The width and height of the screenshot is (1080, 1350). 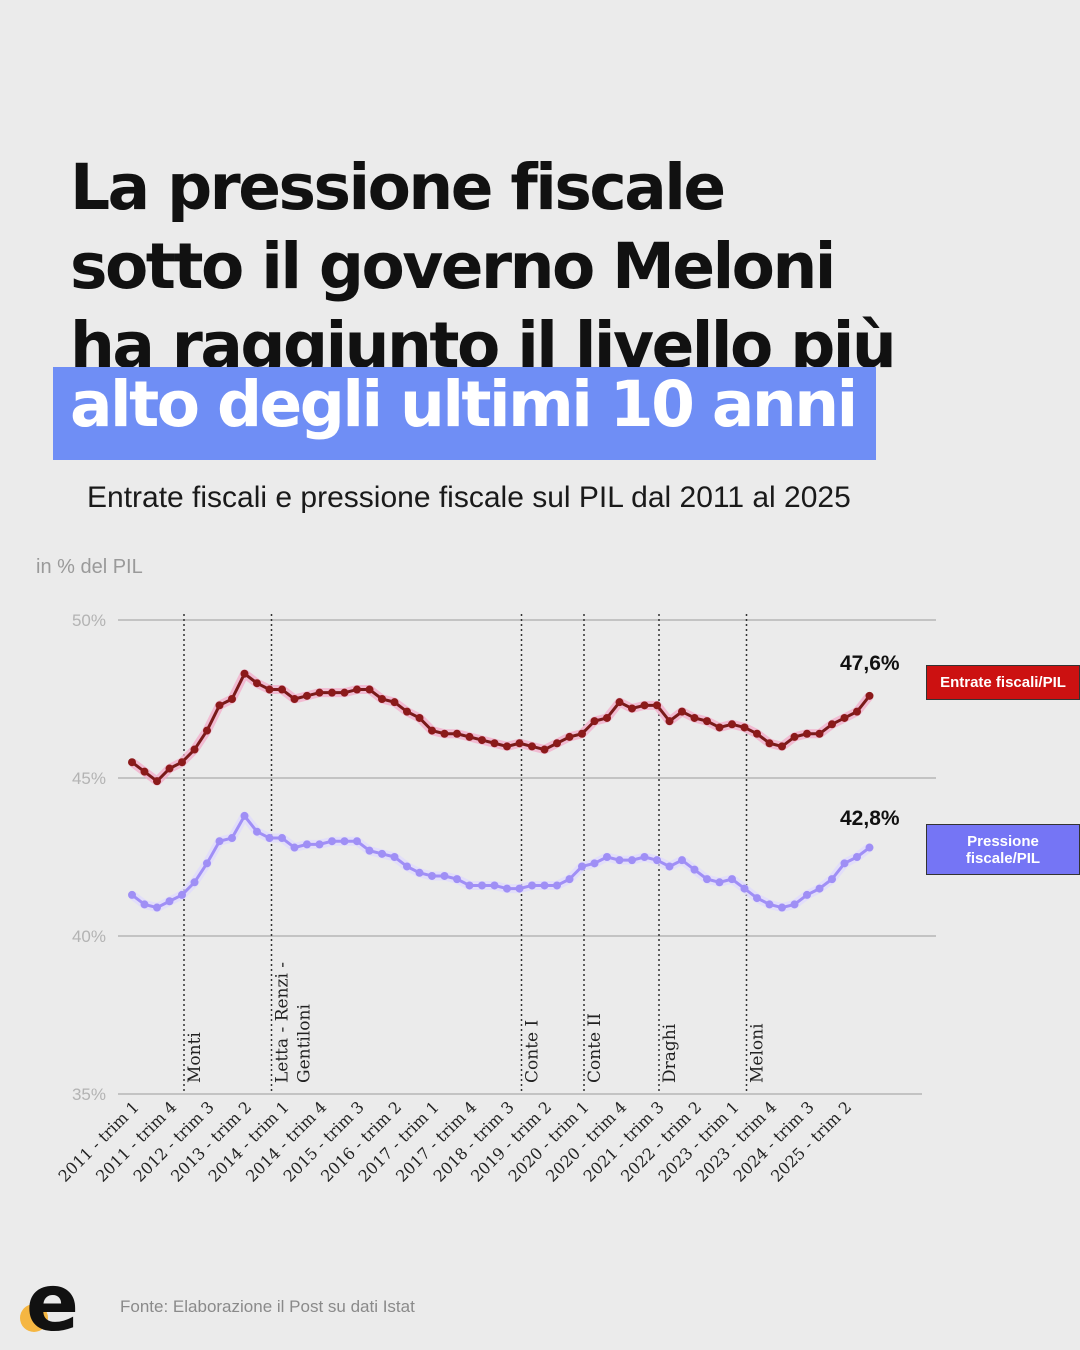 I want to click on y-axis-unit-label: in % del PIL, so click(x=89, y=567).